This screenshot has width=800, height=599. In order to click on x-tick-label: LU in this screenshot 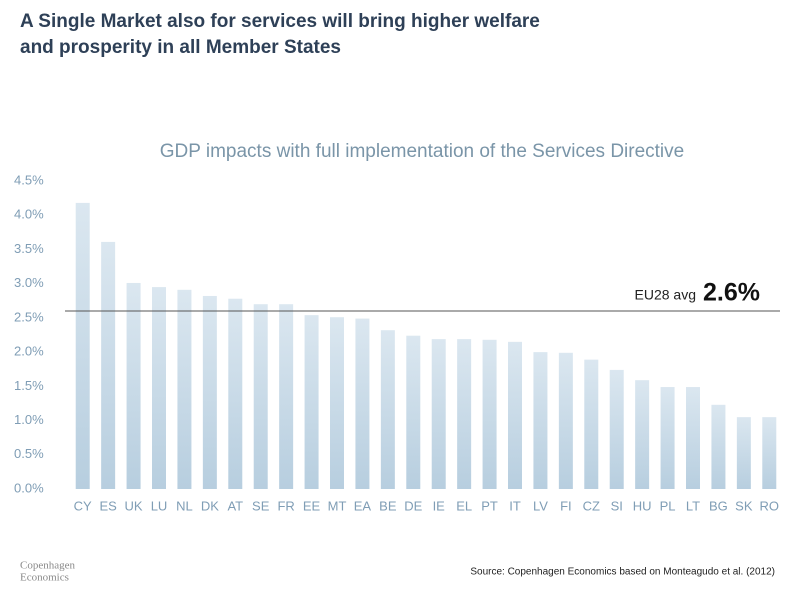, I will do `click(159, 505)`.